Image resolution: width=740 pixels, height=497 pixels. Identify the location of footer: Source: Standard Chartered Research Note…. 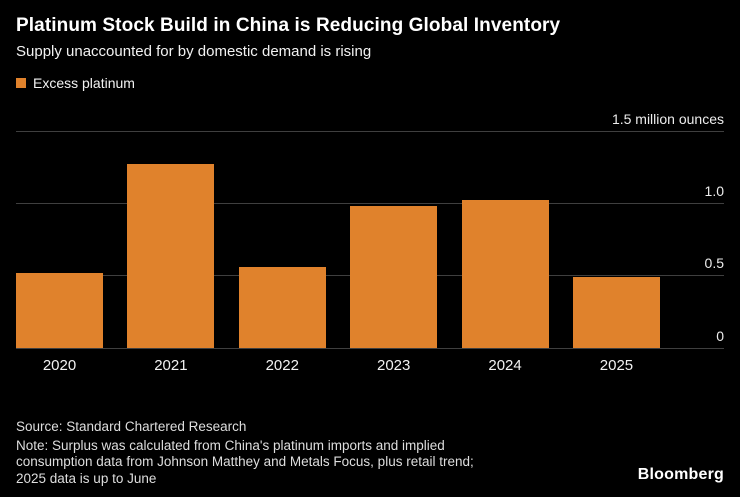
(370, 453).